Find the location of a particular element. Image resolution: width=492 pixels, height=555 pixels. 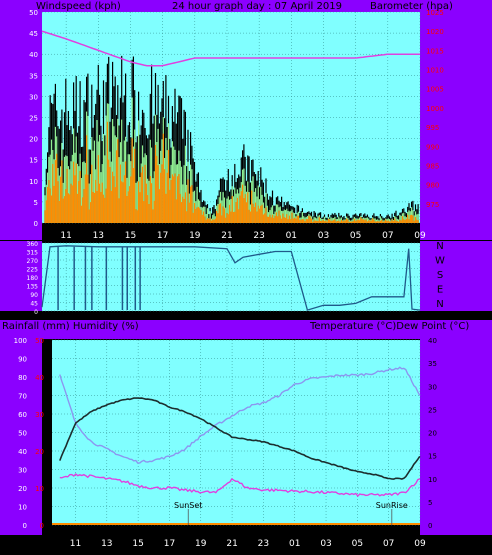

humidity-y-tick-label: 50 is located at coordinates (22, 434).